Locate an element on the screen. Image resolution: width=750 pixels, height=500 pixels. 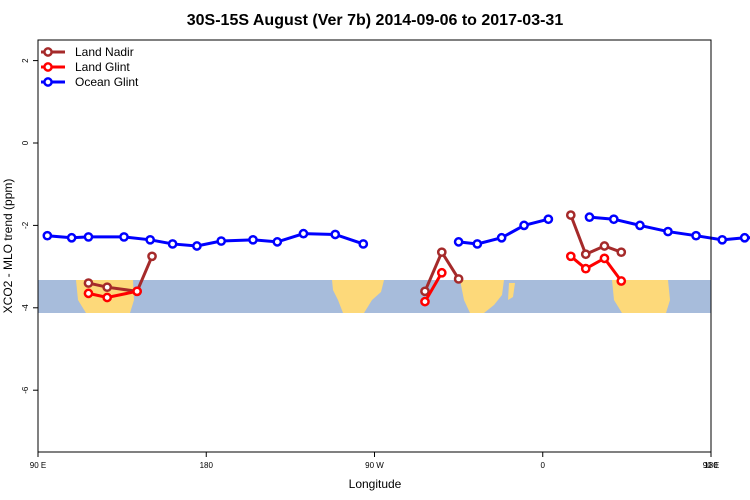
madagascar-land is located at coordinates (511, 291).